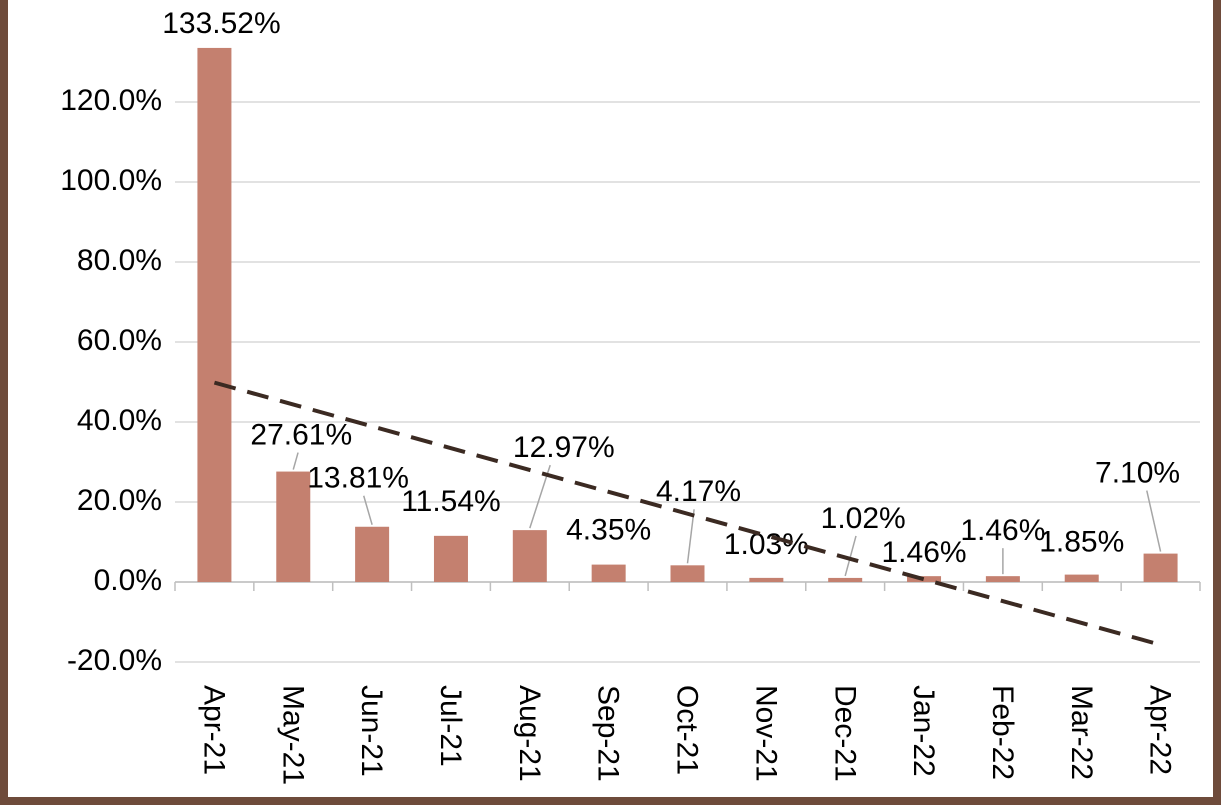 This screenshot has width=1221, height=805. I want to click on data-label: 4.17%, so click(698, 491).